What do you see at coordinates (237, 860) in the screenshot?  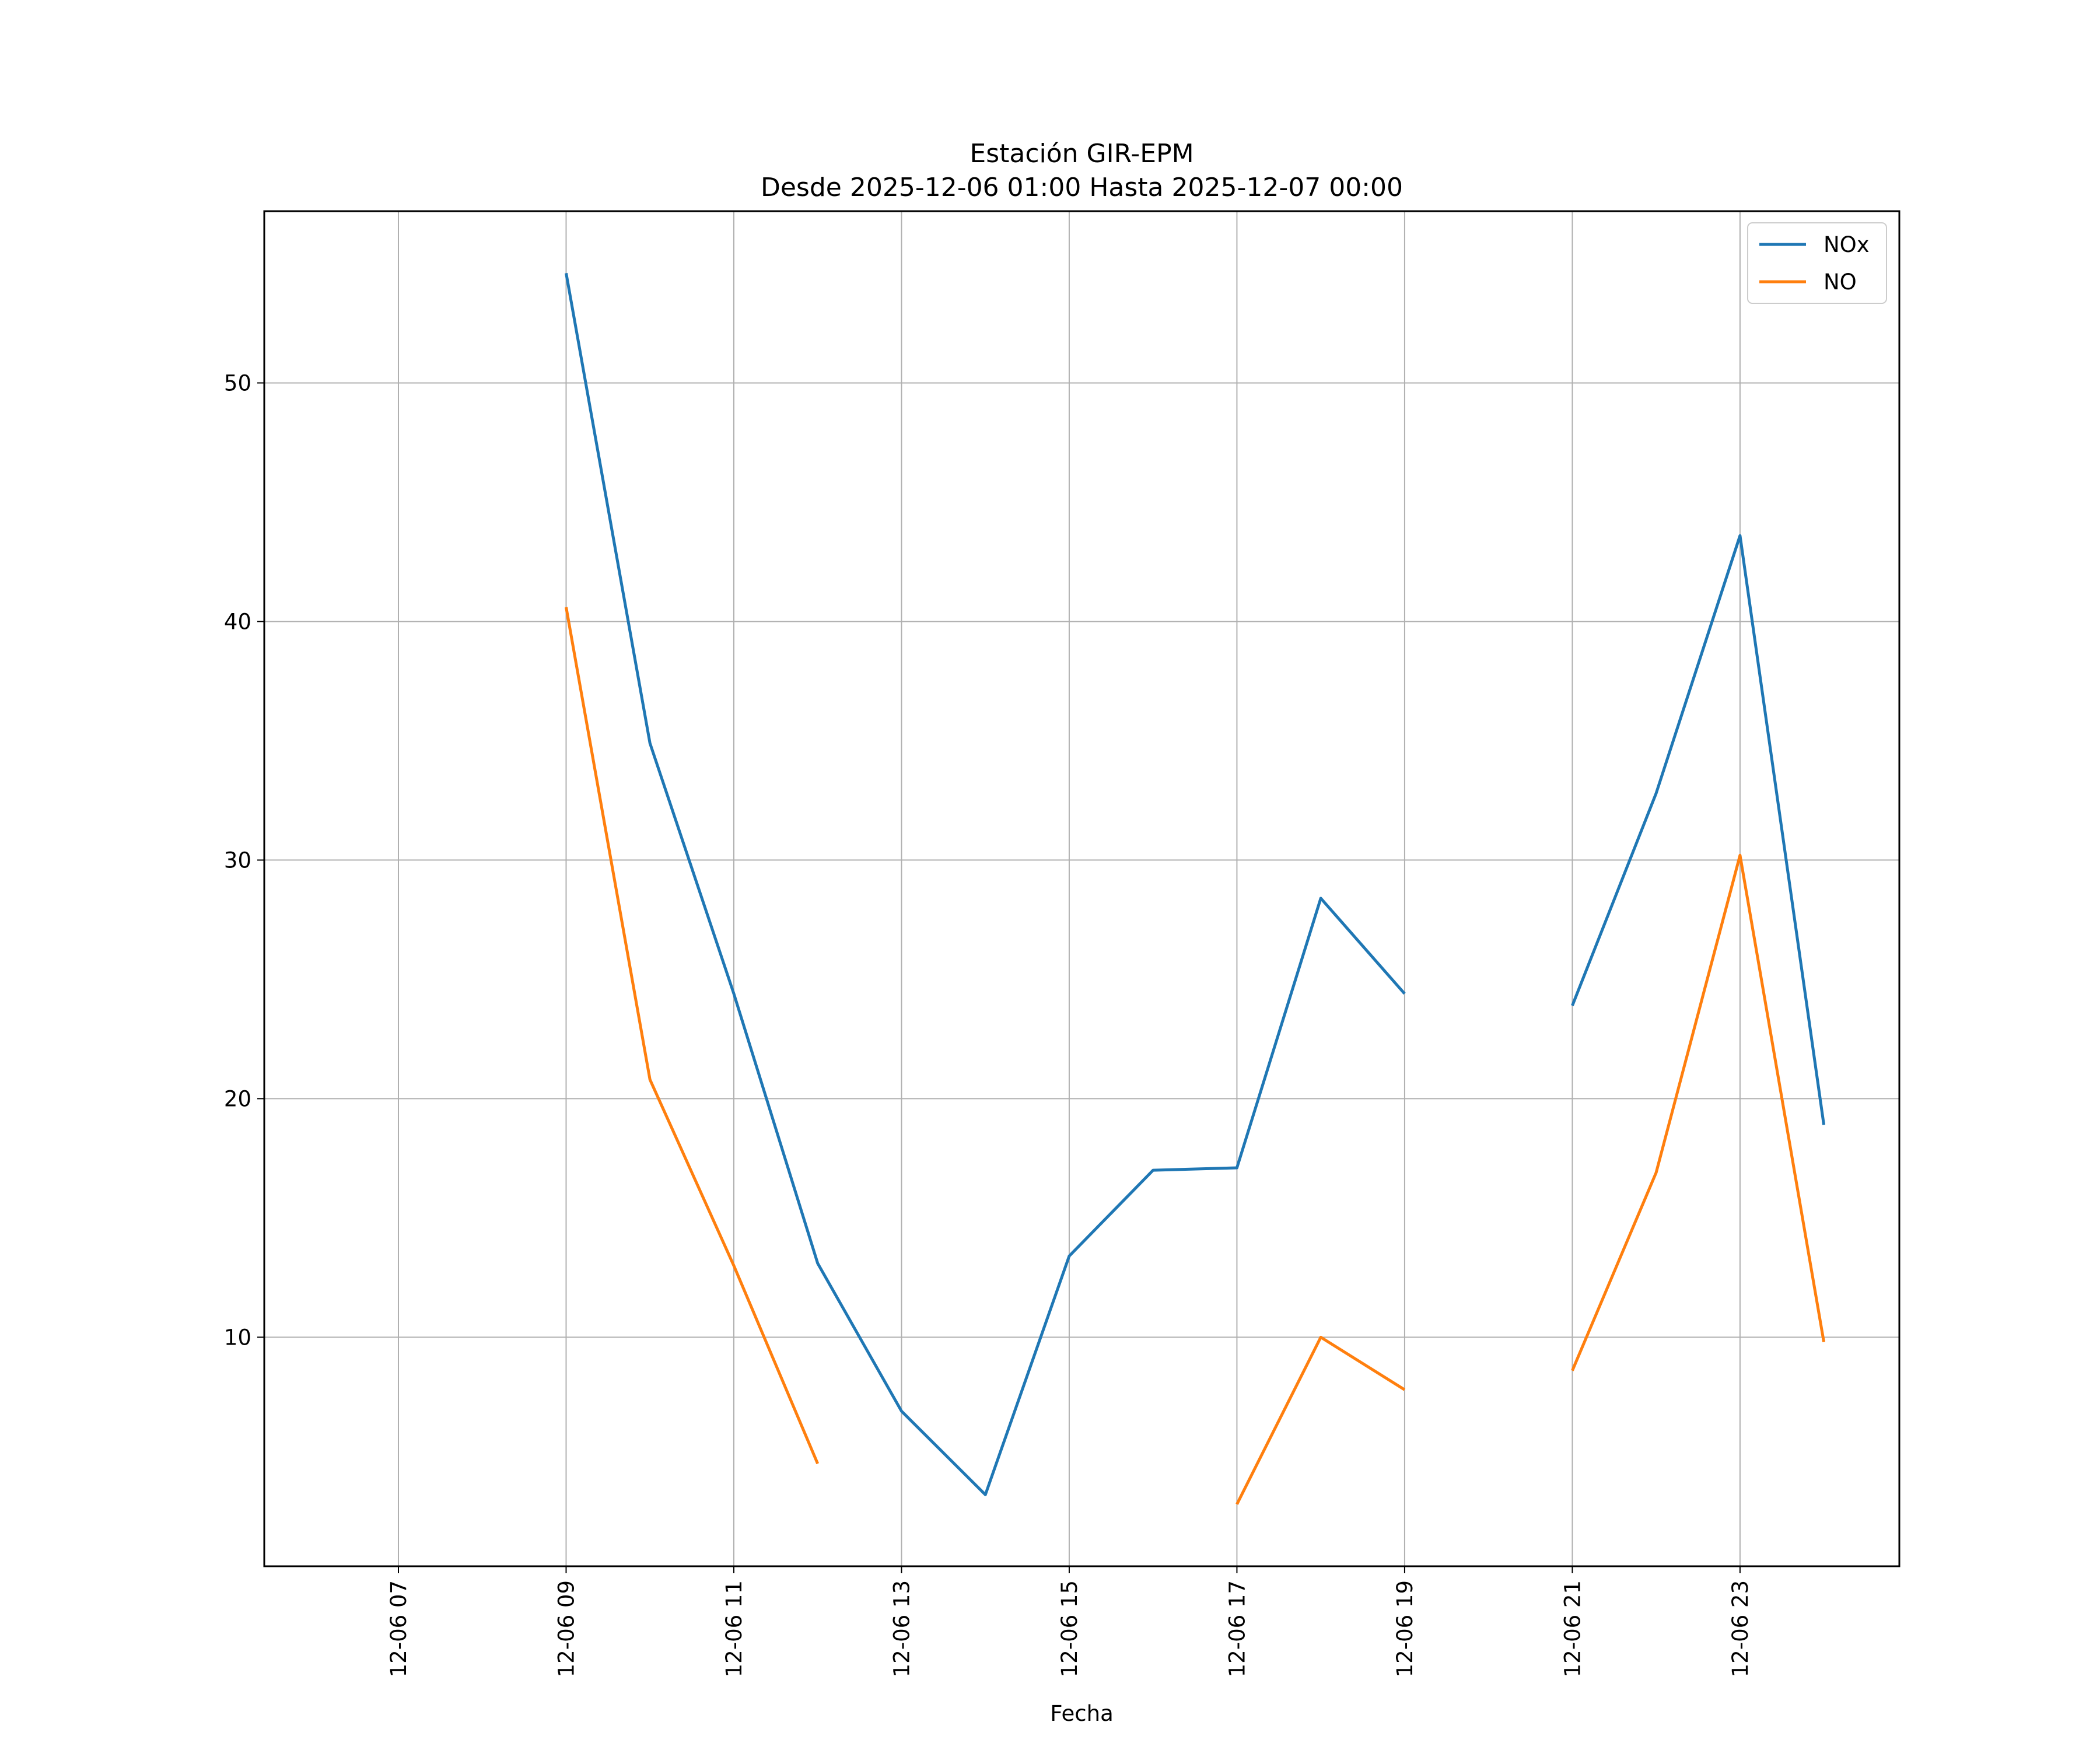 I see `y-tick-label: 30` at bounding box center [237, 860].